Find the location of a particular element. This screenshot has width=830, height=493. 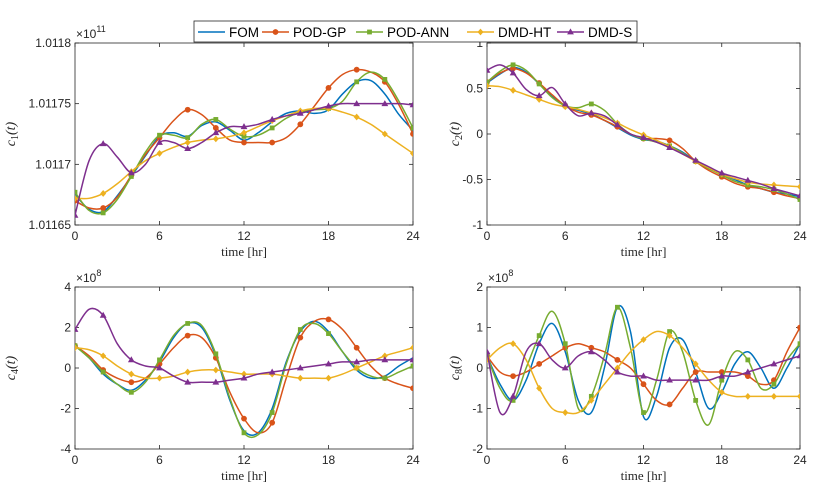

y-tick-label: 1.01175 is located at coordinates (50, 104).